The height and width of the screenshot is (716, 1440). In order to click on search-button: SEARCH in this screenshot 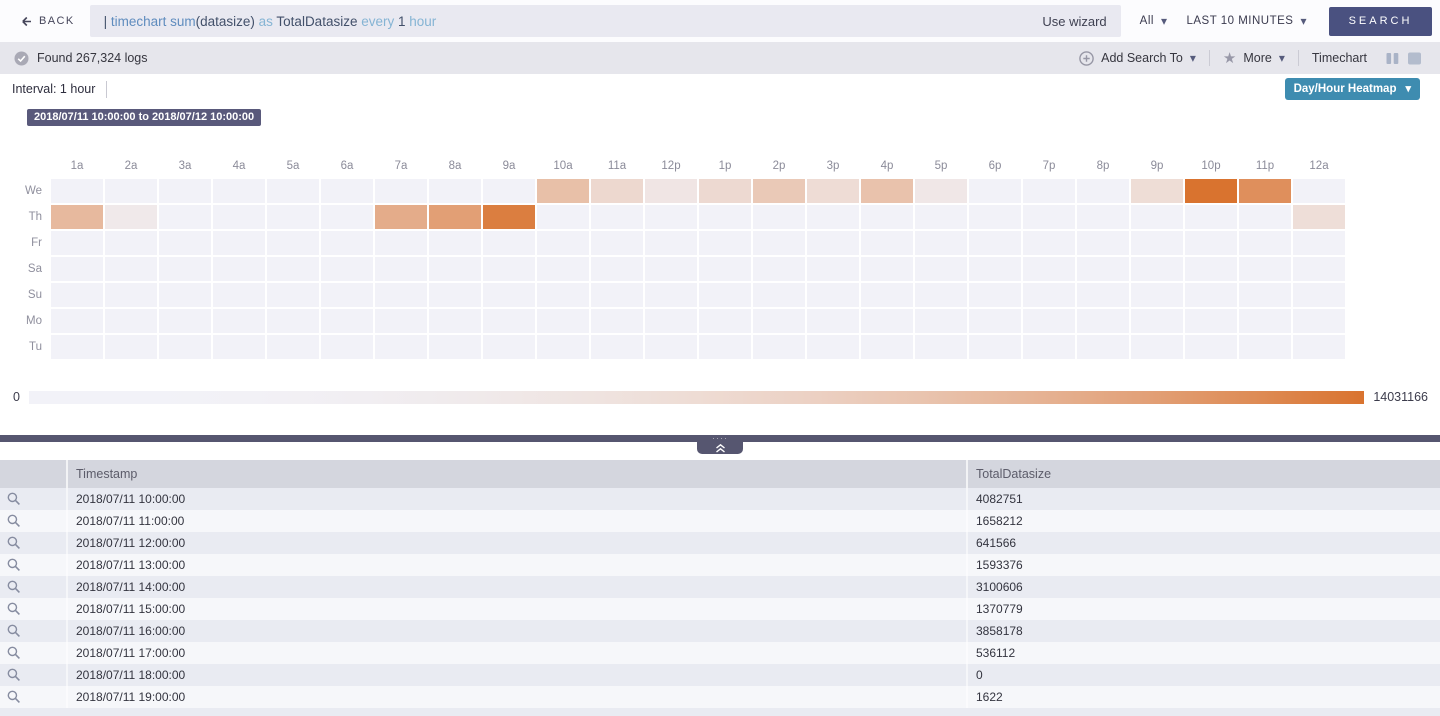, I will do `click(1380, 21)`.